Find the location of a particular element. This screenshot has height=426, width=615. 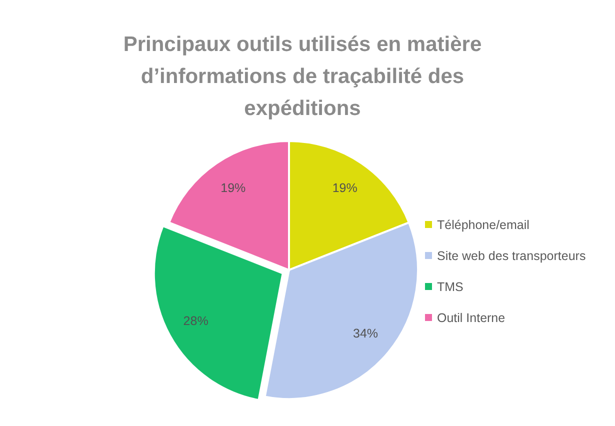

legend-label: Outil Interne is located at coordinates (471, 317).